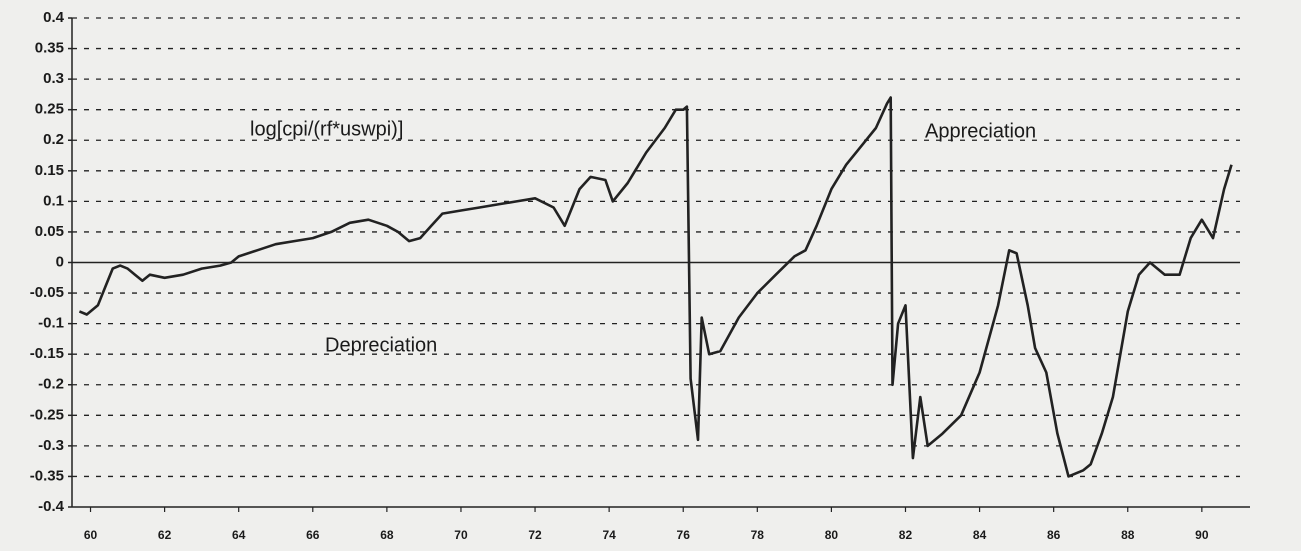 Image resolution: width=1301 pixels, height=551 pixels. What do you see at coordinates (49, 48) in the screenshot?
I see `y-tick-label: 0.35` at bounding box center [49, 48].